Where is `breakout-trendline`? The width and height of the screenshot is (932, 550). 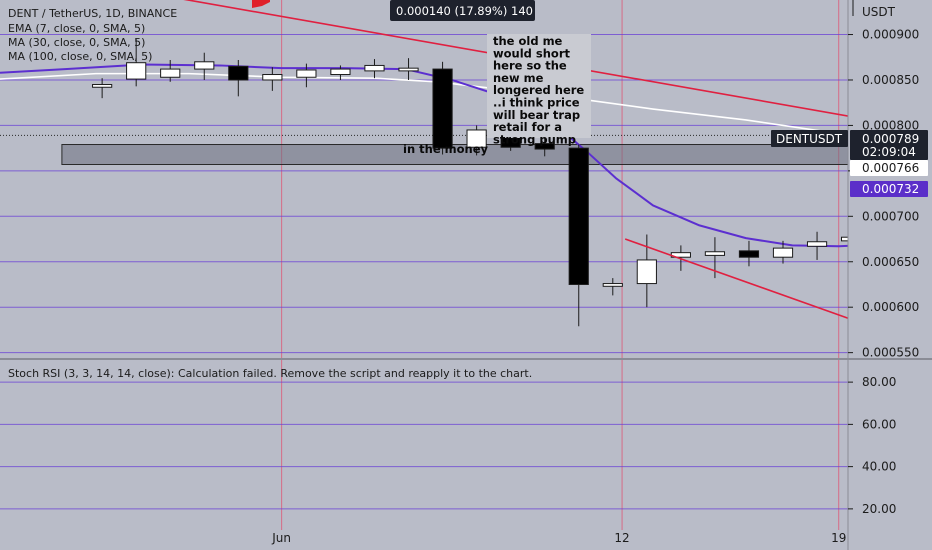 breakout-trendline is located at coordinates (750, 283).